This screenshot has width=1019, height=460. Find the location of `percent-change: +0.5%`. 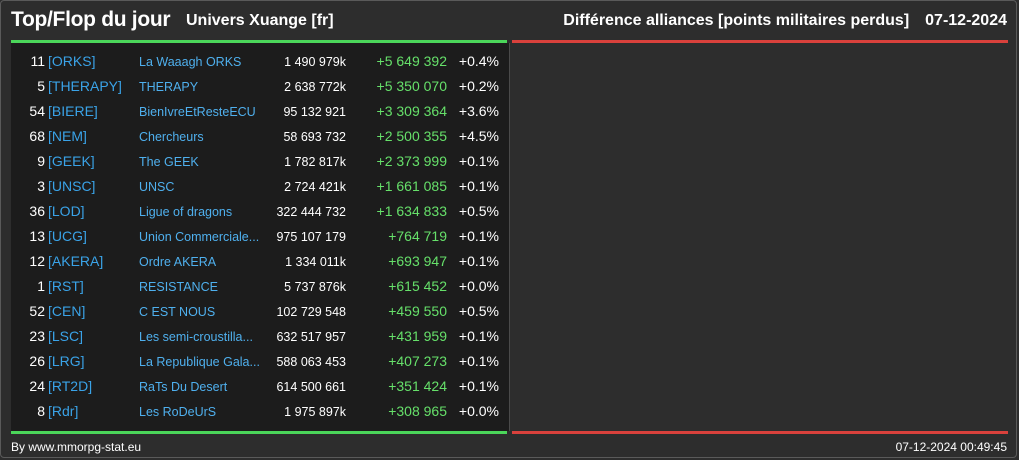

percent-change: +0.5% is located at coordinates (478, 211).